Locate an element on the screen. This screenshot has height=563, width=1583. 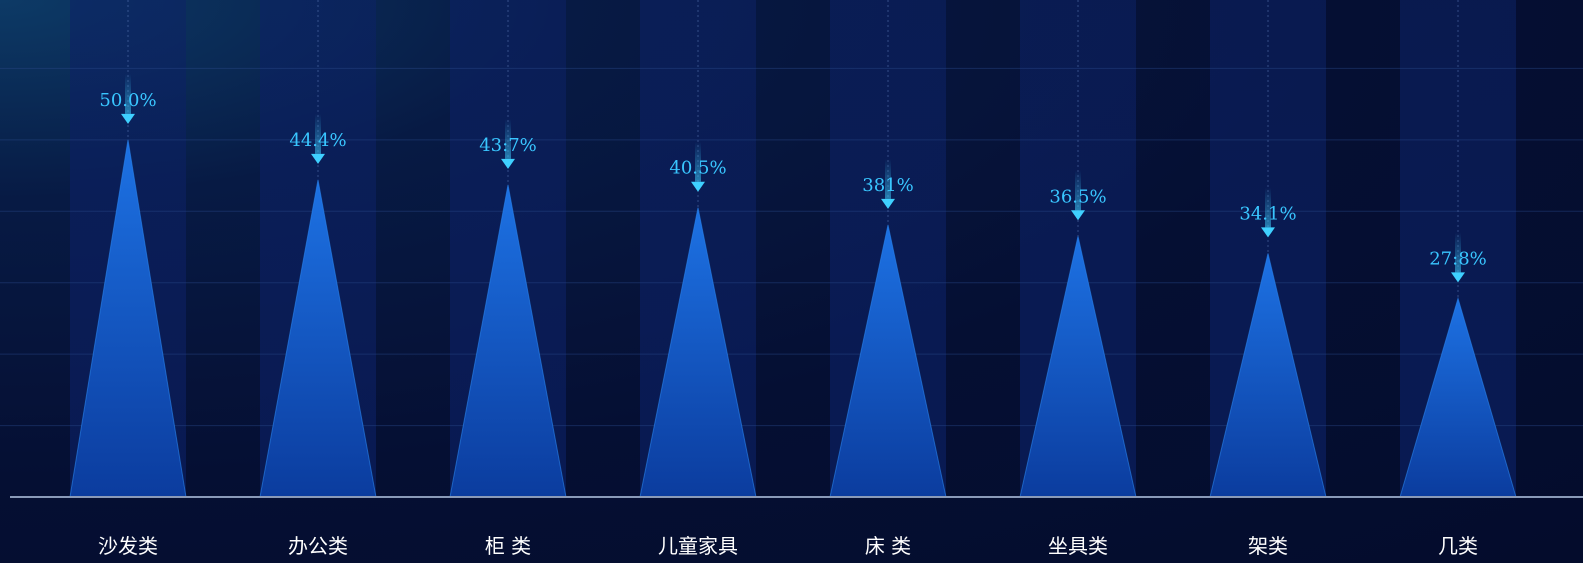
category-label: 办公类 is located at coordinates (318, 546).